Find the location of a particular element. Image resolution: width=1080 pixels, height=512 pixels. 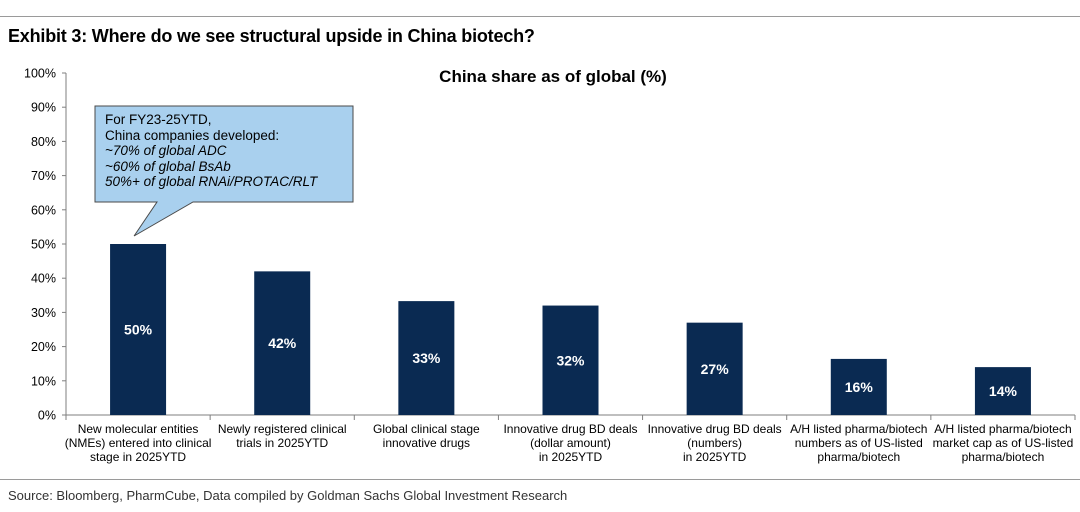

x-category-label: stage in 2025YTD is located at coordinates (138, 457).